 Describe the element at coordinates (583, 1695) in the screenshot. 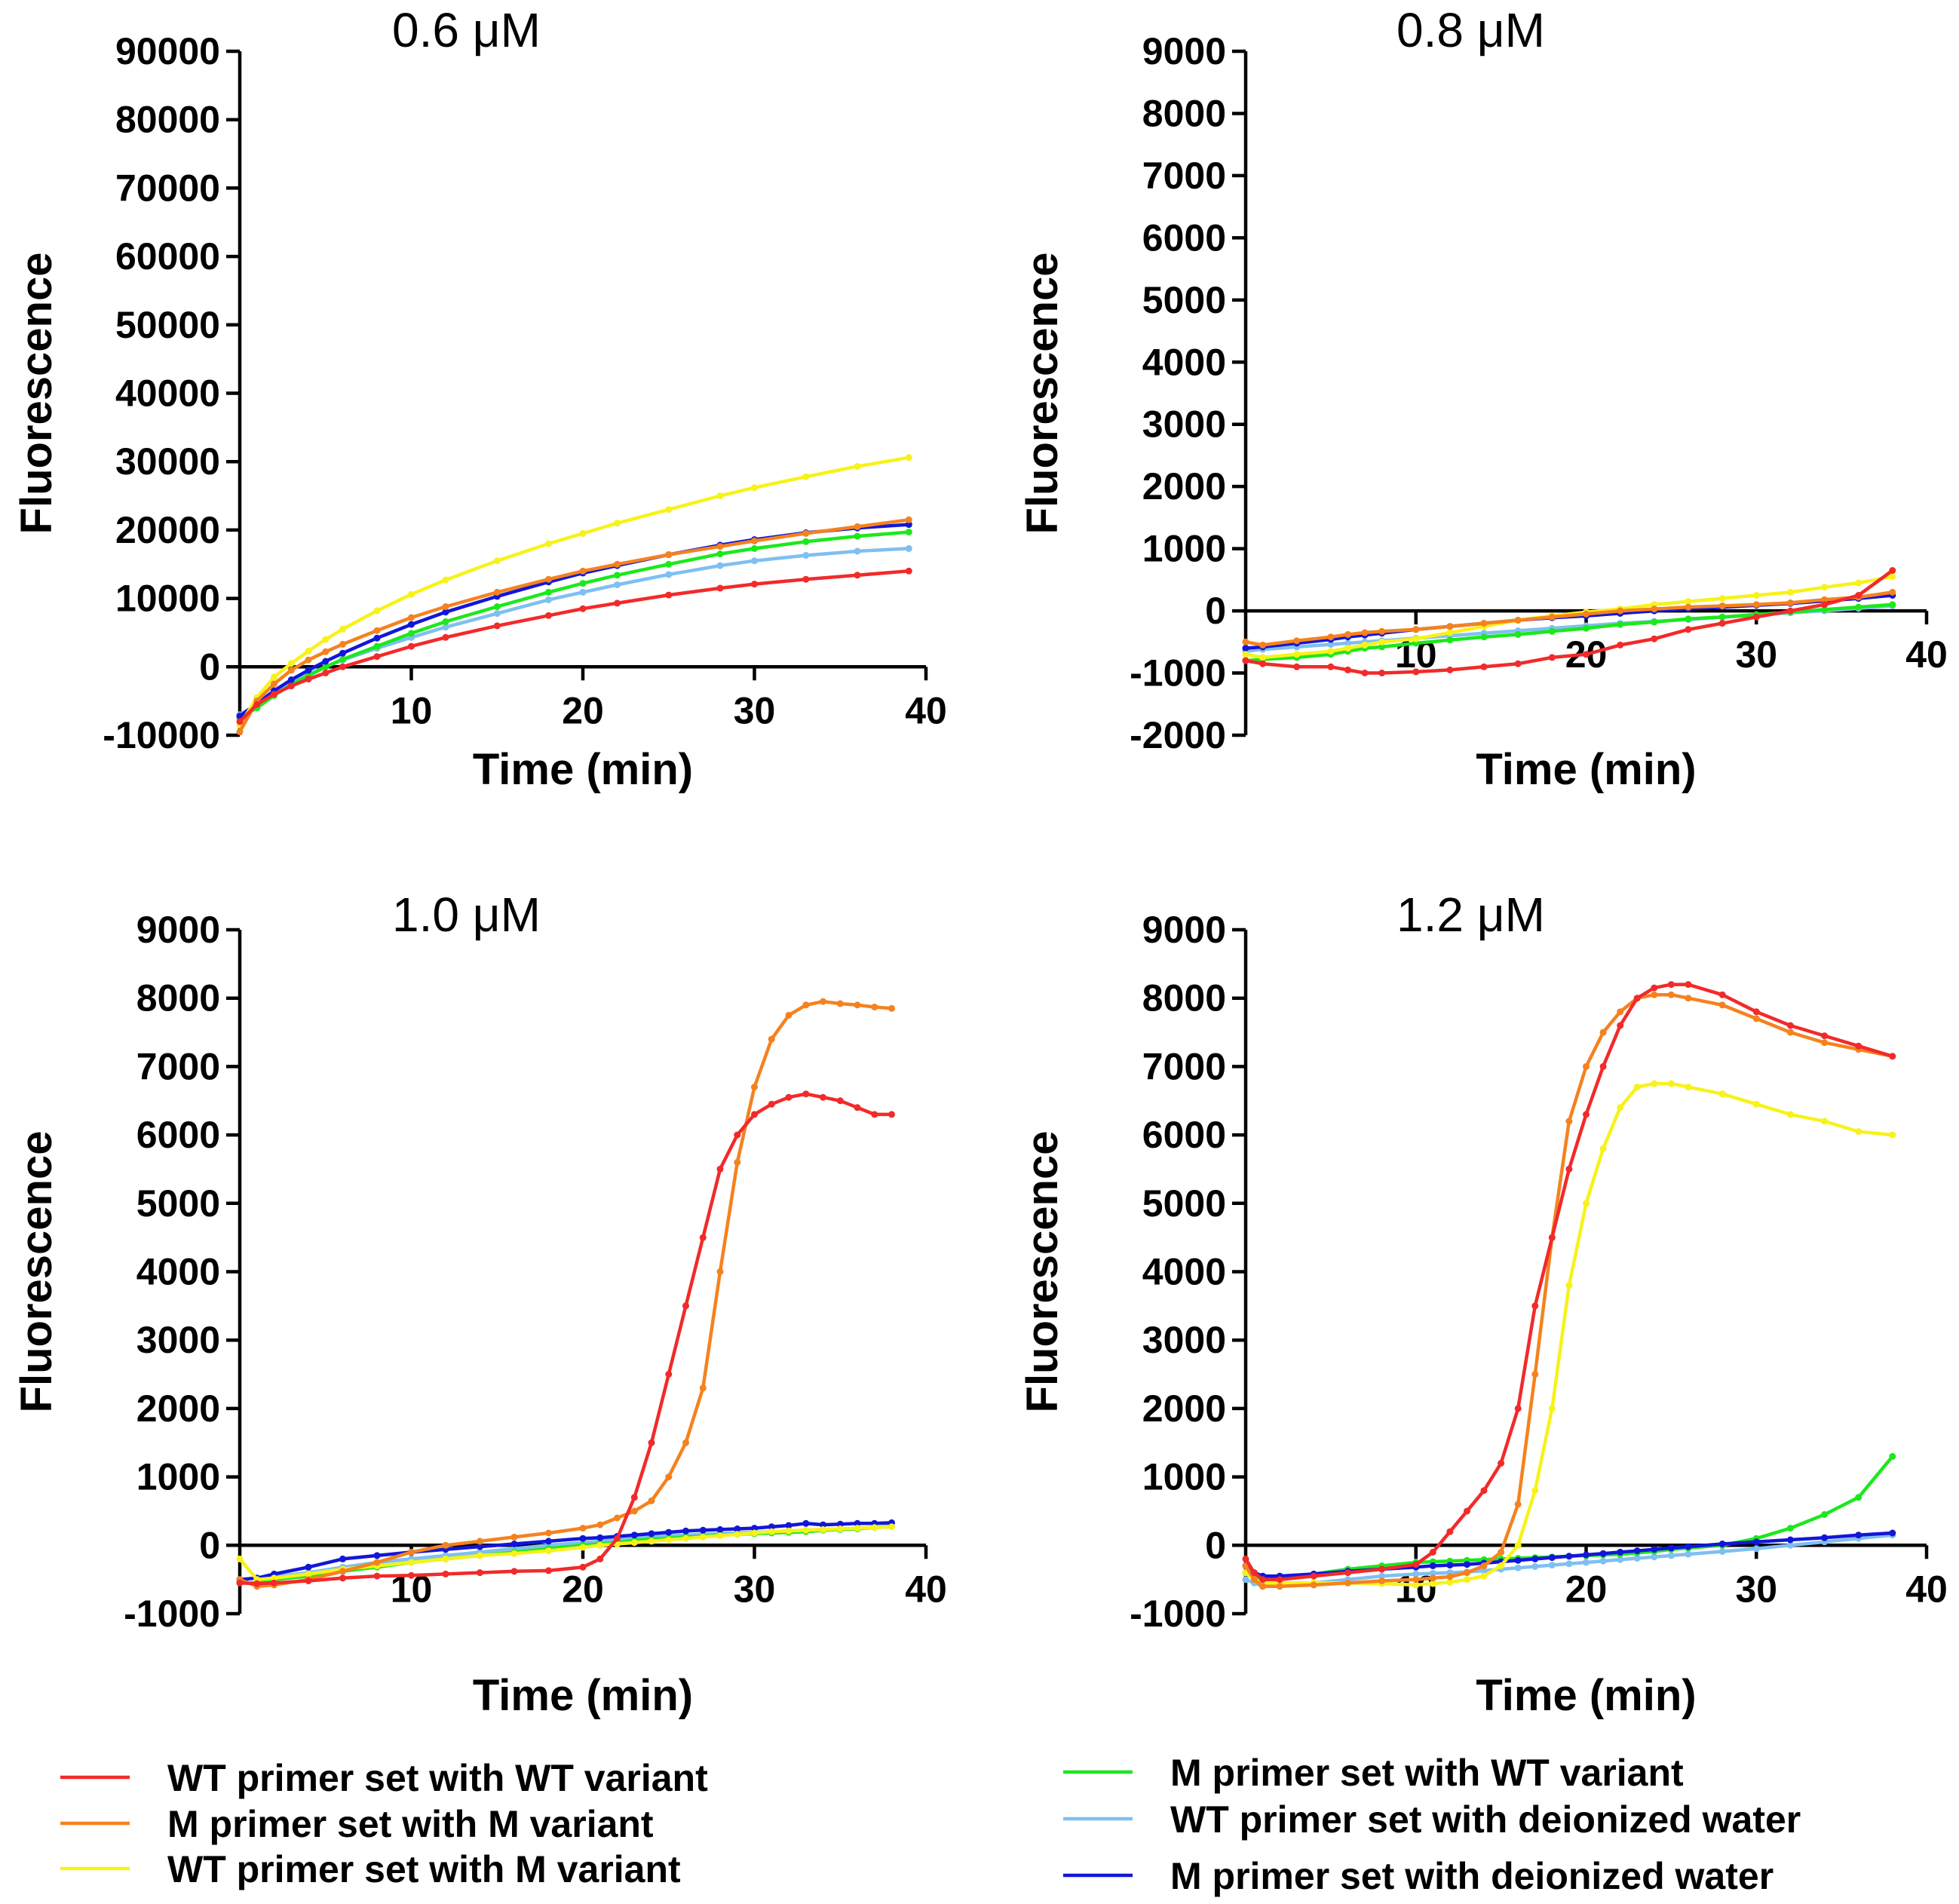

I see `x-axis-title: Time (min)` at that location.